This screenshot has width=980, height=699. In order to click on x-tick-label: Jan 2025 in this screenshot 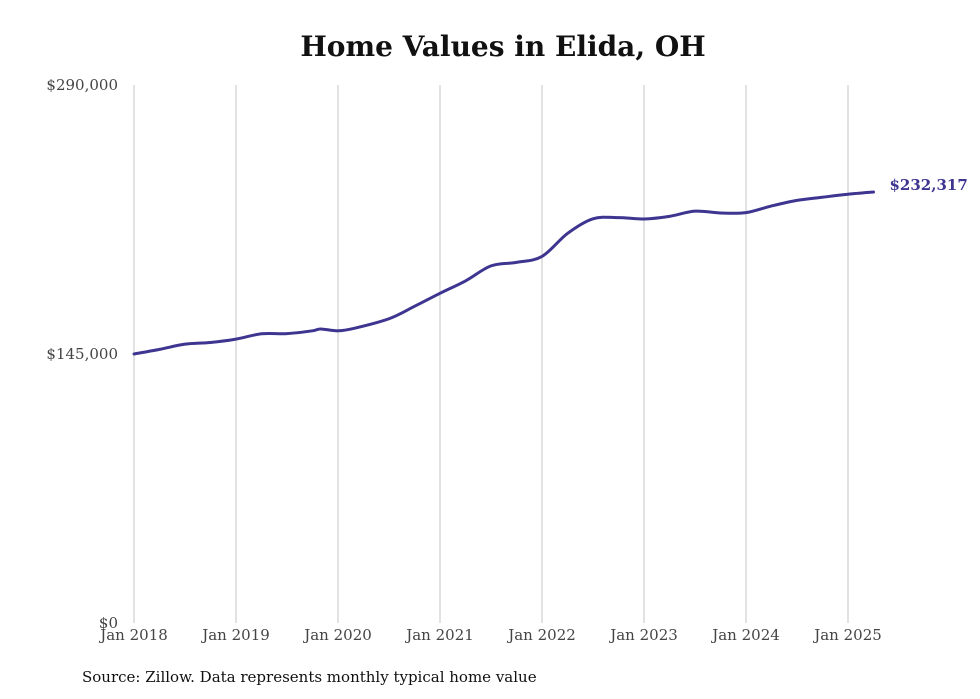, I will do `click(847, 635)`.